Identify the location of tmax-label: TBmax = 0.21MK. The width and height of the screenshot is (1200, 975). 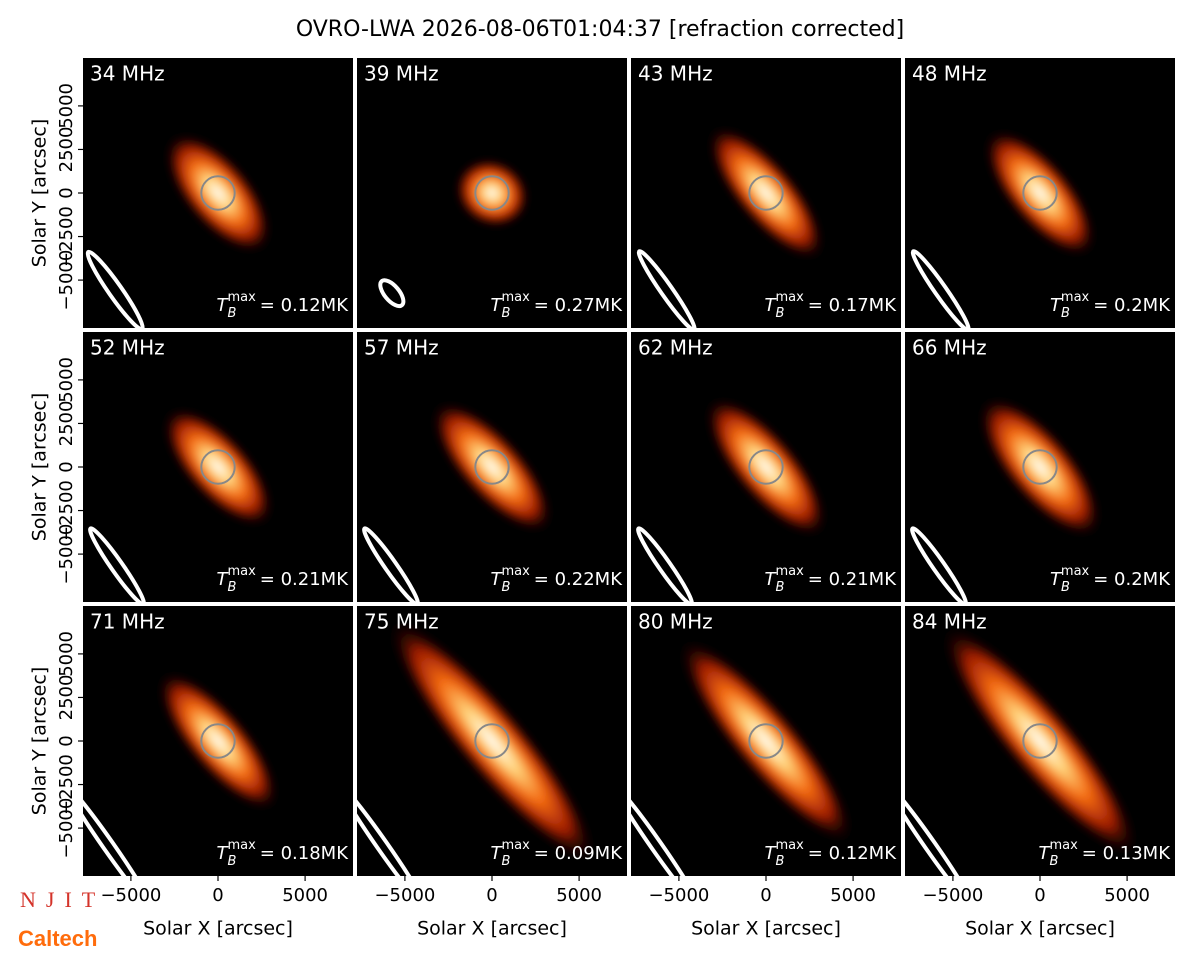
(831, 579).